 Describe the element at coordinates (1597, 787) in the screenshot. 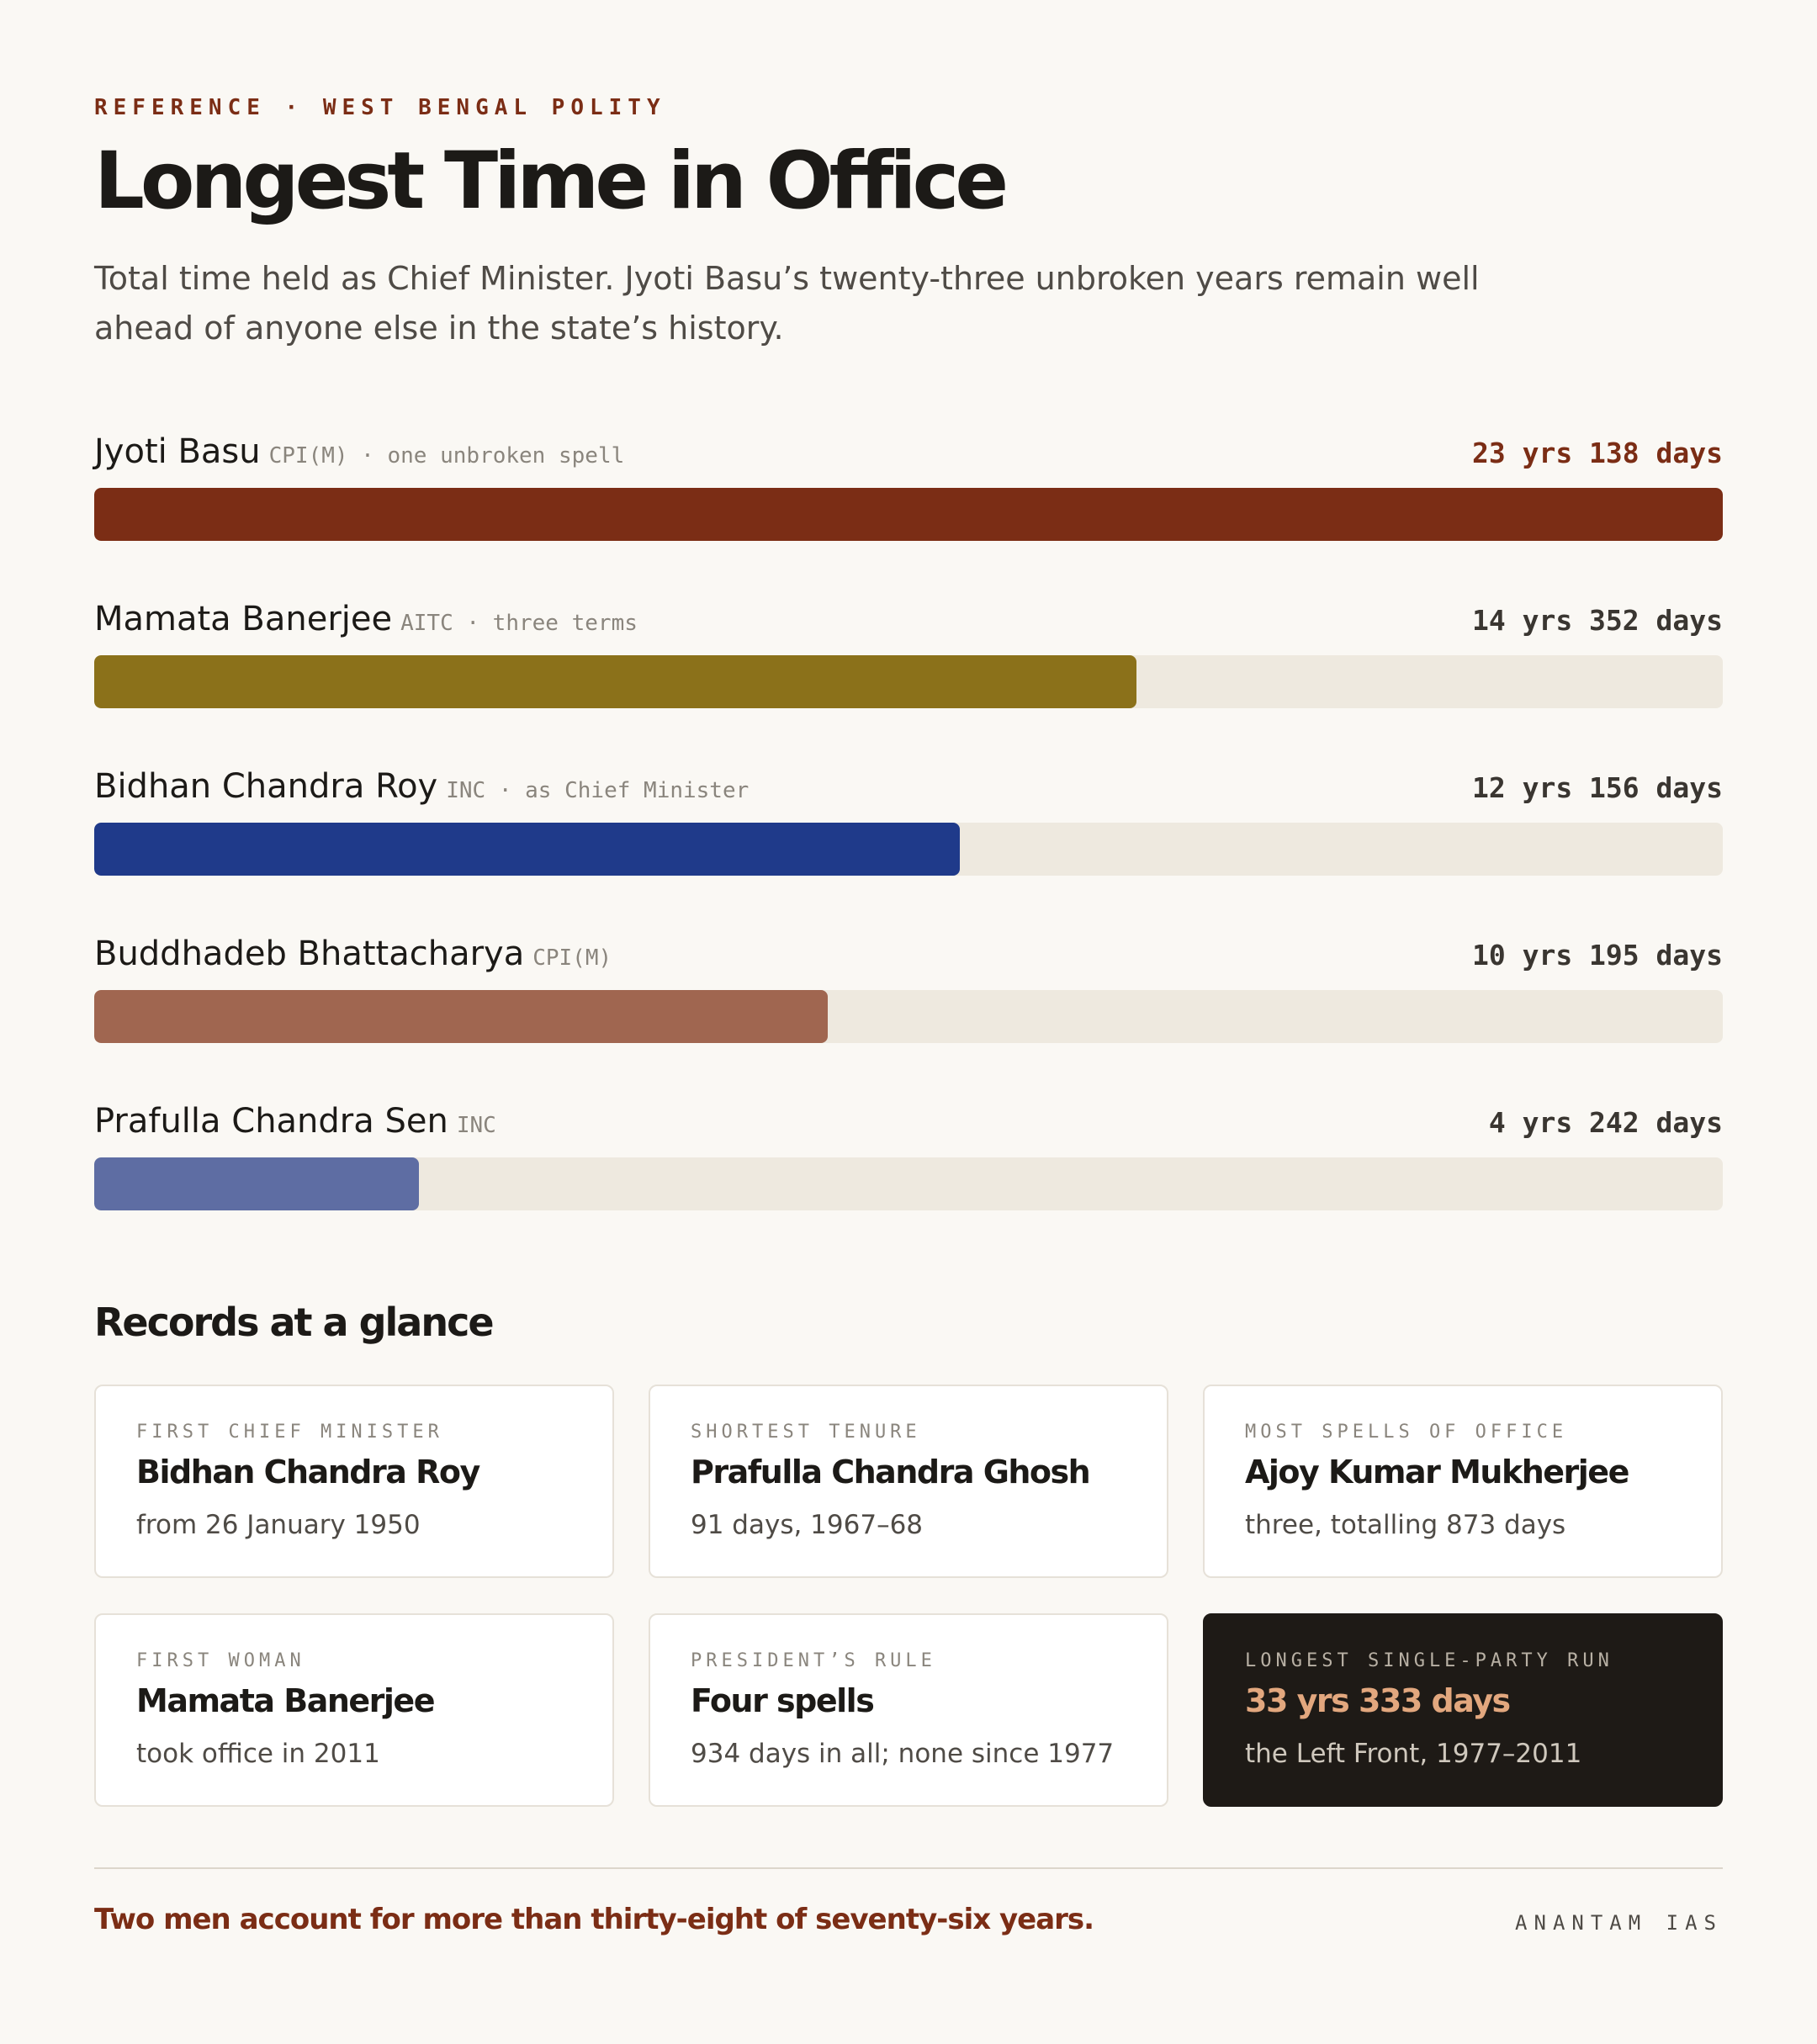

I see `bar-value-label: 12 yrs 156 days` at that location.